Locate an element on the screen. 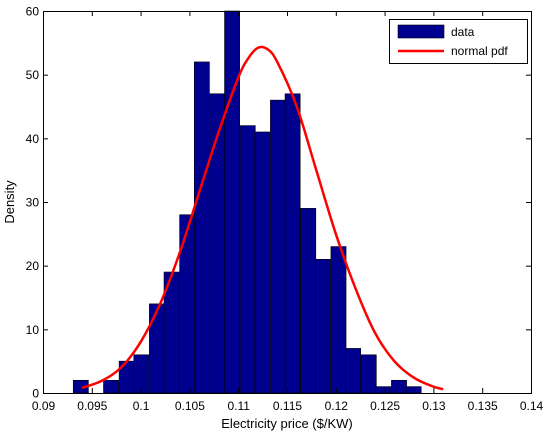 This screenshot has height=435, width=550. x-tick-label: 0.095 is located at coordinates (92, 406).